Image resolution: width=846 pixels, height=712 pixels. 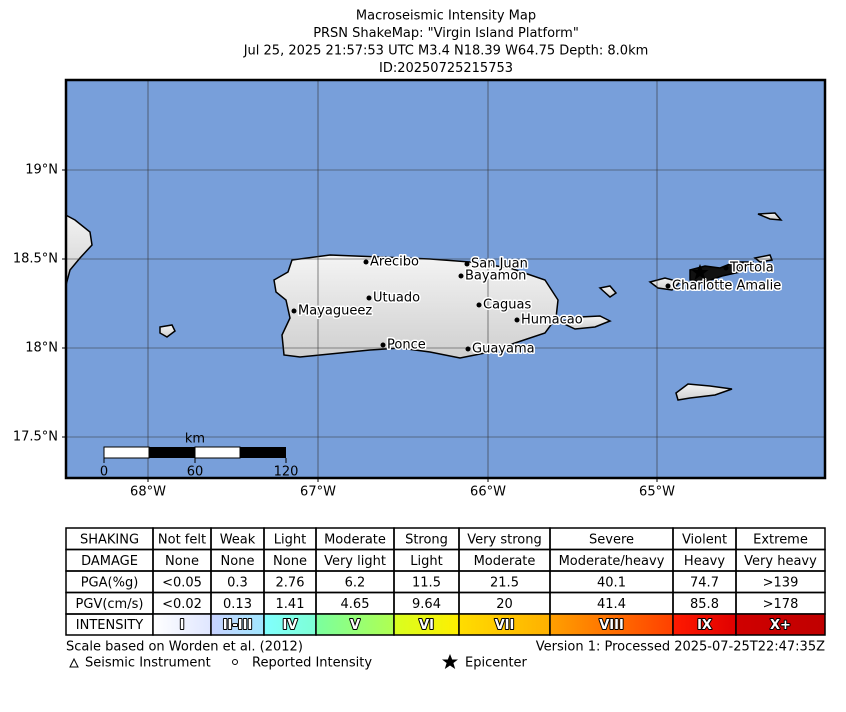 I want to click on city-label: Ponce, so click(x=406, y=345).